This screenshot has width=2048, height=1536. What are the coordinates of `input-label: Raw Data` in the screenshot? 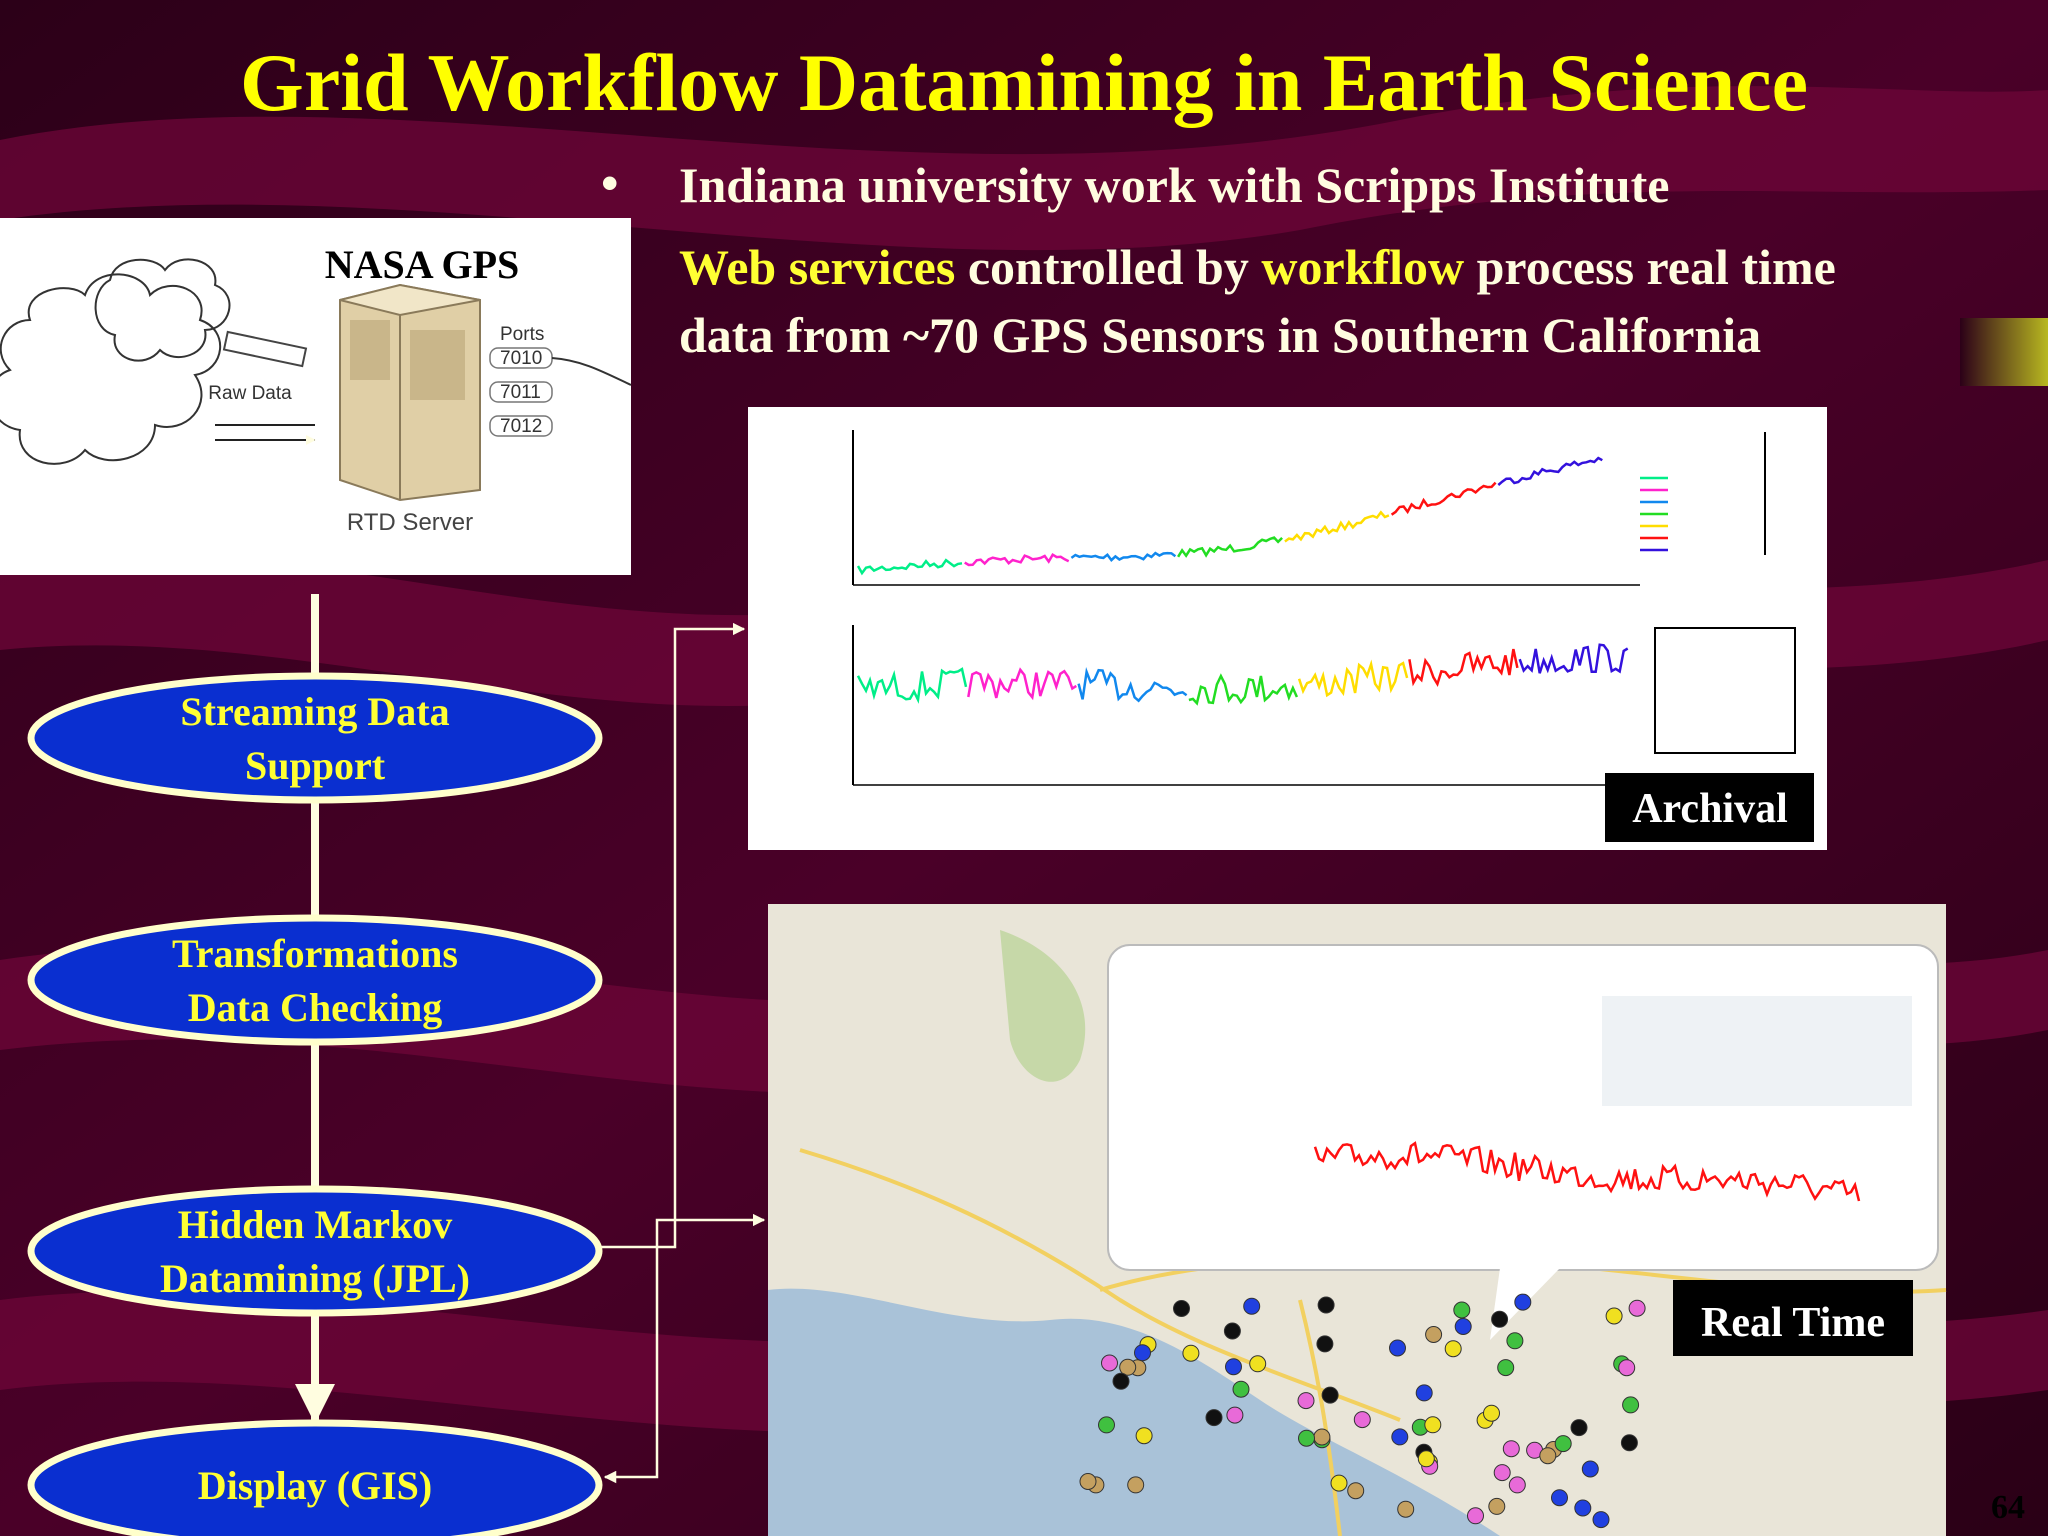 It's located at (250, 393).